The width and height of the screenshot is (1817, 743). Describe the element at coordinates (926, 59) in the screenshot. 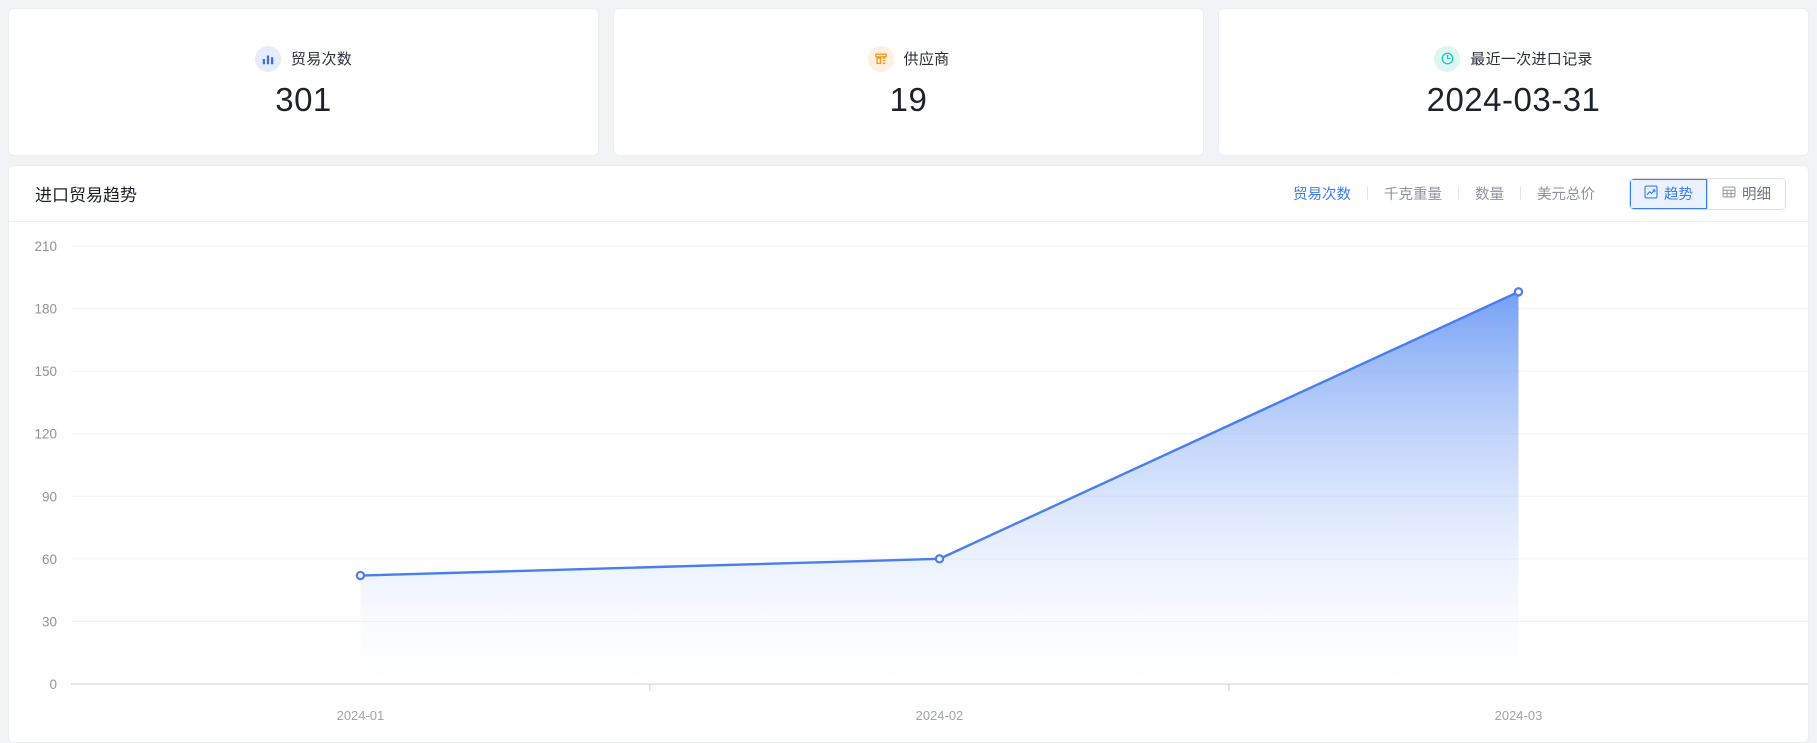

I see `kpi-label: 供应商` at that location.